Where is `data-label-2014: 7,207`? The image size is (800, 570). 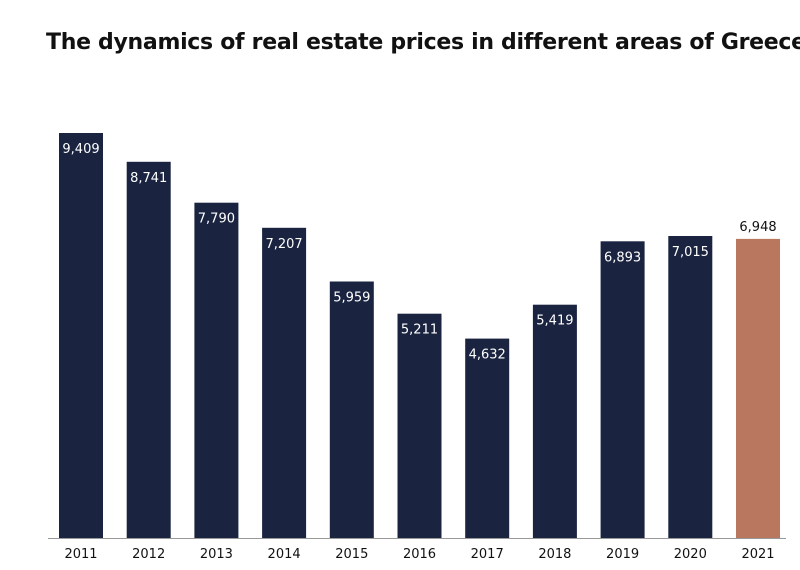
data-label-2014: 7,207 is located at coordinates (283, 244).